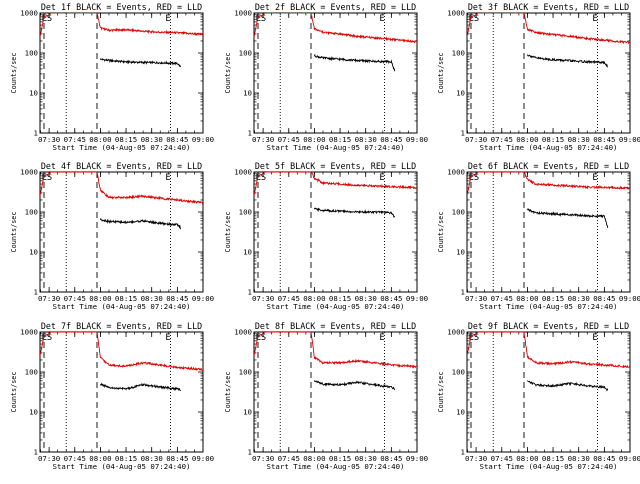 The height and width of the screenshot is (484, 640). I want to click on chart-title: Det 5f BLACK = Events, RED = LLD, so click(335, 166).